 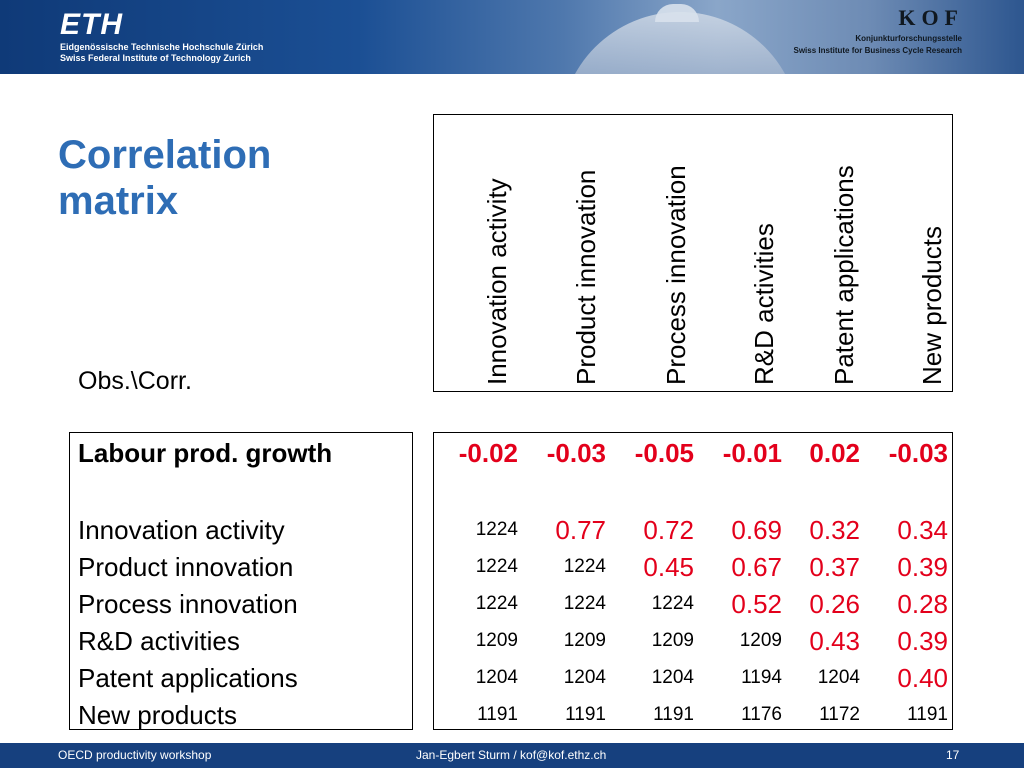 I want to click on footer-author: Jan-Egbert Sturm / kof@kof.ethz.ch, so click(x=511, y=755).